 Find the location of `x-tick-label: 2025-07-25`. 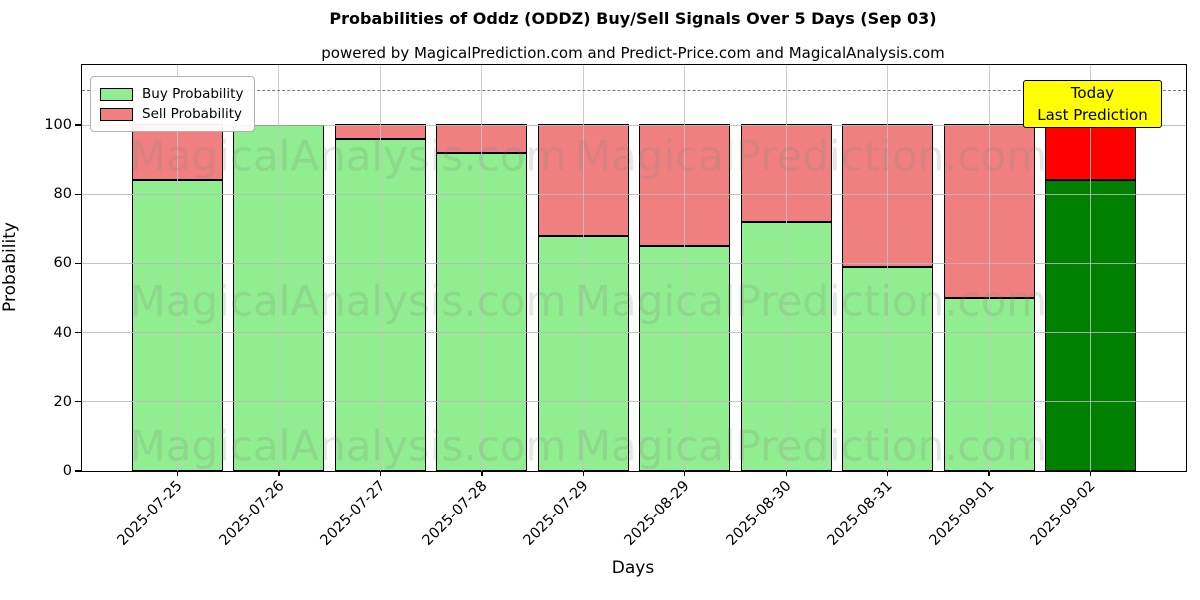

x-tick-label: 2025-07-25 is located at coordinates (150, 513).